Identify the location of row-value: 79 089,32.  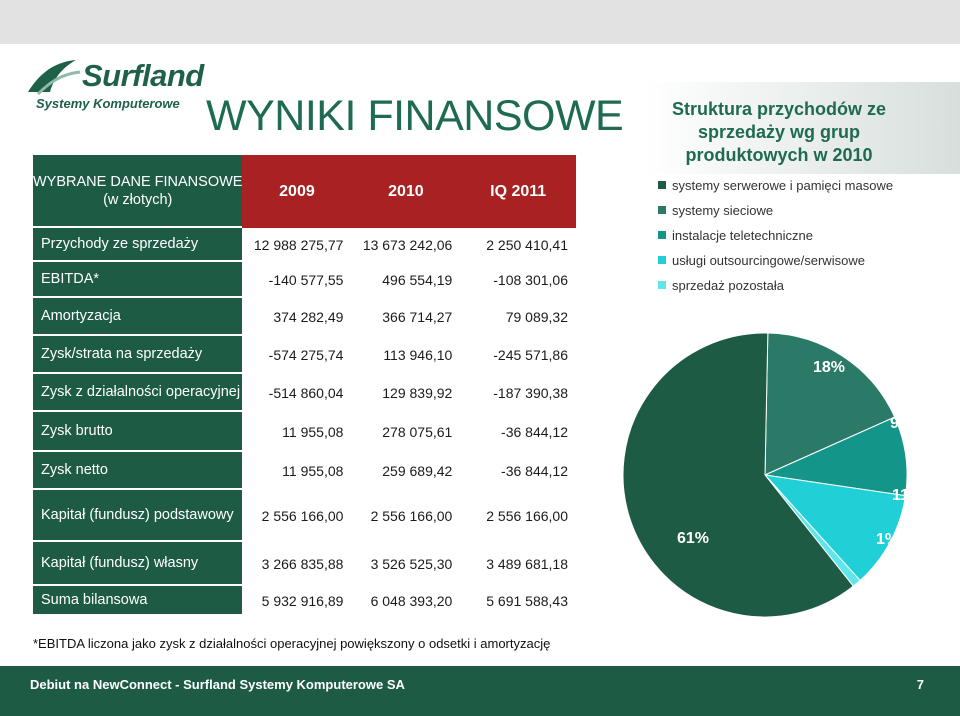
(536, 317).